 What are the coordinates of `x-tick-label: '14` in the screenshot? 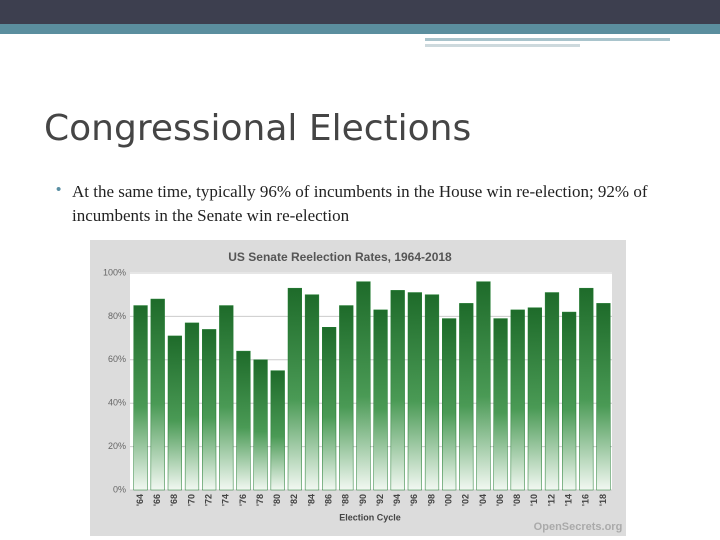 It's located at (569, 500).